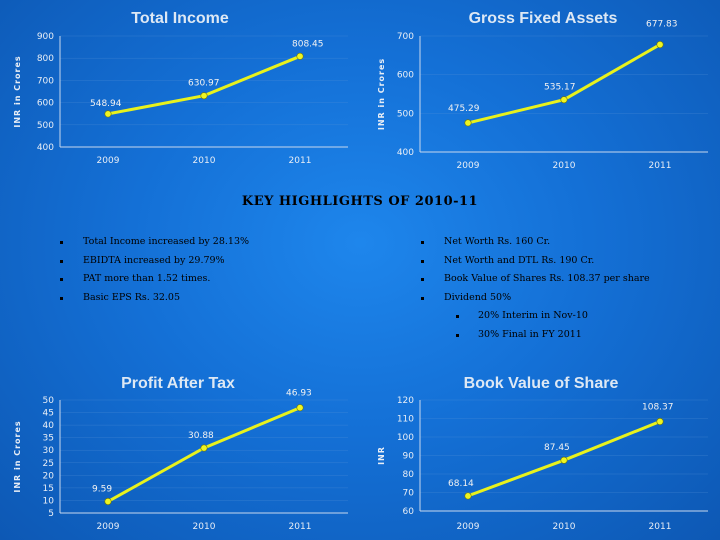 The height and width of the screenshot is (540, 720). What do you see at coordinates (204, 84) in the screenshot?
I see `total-income-data-label: 630.97` at bounding box center [204, 84].